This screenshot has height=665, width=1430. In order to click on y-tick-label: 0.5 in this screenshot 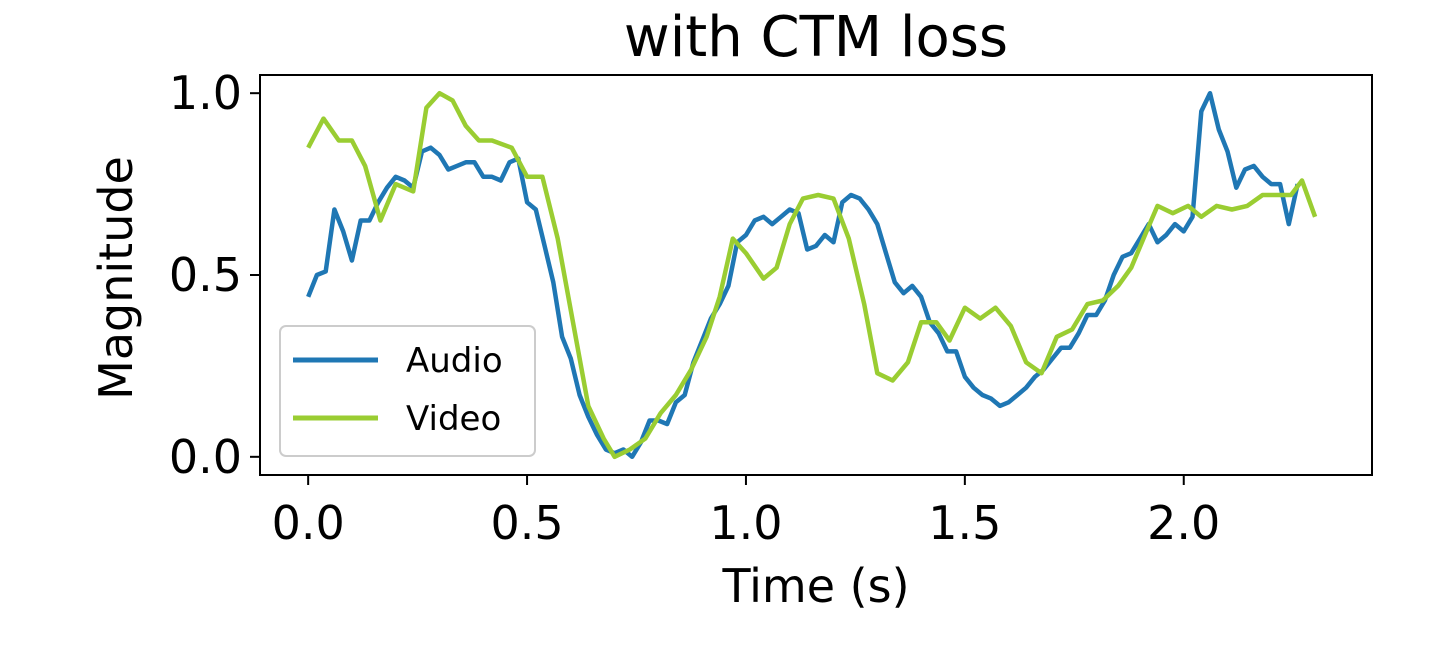, I will do `click(205, 275)`.